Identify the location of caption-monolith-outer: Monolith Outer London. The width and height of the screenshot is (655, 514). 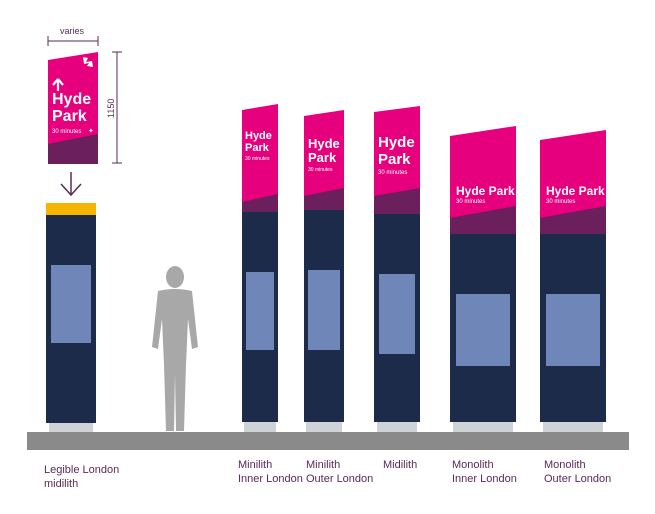
(577, 472).